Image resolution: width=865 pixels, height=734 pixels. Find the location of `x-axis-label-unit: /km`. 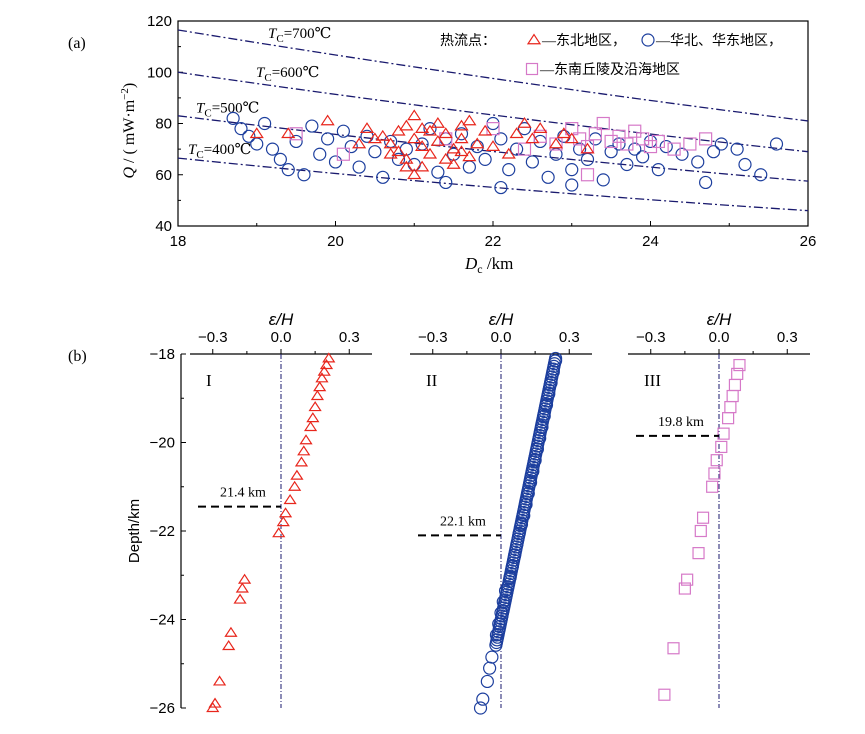

x-axis-label-unit: /km is located at coordinates (498, 263).